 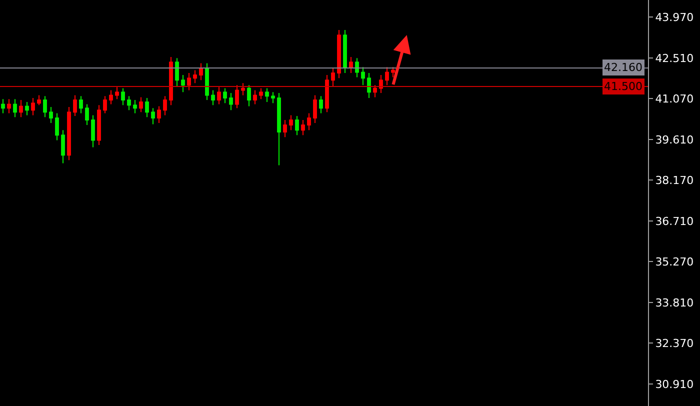 What do you see at coordinates (674, 261) in the screenshot?
I see `y-tick-label: 35.270` at bounding box center [674, 261].